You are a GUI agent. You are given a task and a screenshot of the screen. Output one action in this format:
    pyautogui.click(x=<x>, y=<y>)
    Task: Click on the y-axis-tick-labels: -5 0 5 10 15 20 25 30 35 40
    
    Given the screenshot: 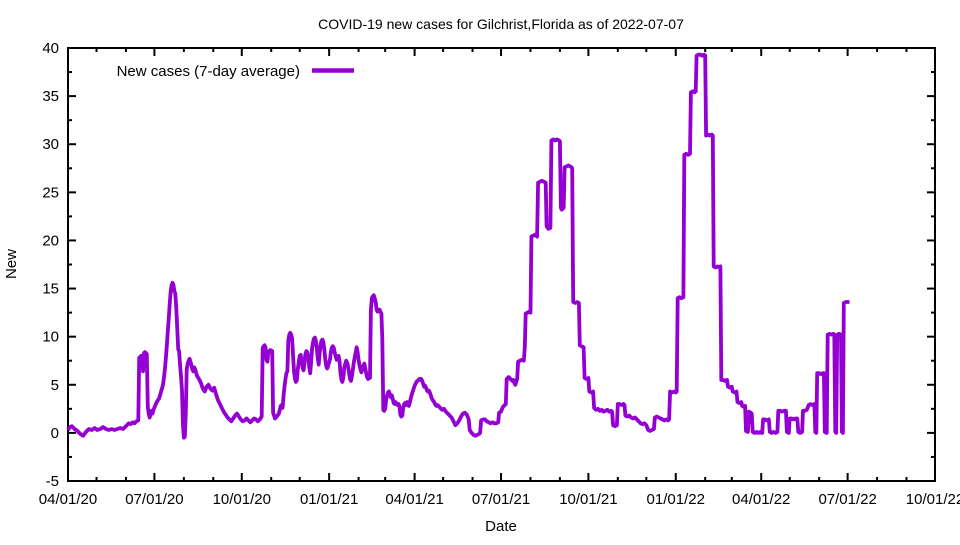 What is the action you would take?
    pyautogui.click(x=50, y=265)
    